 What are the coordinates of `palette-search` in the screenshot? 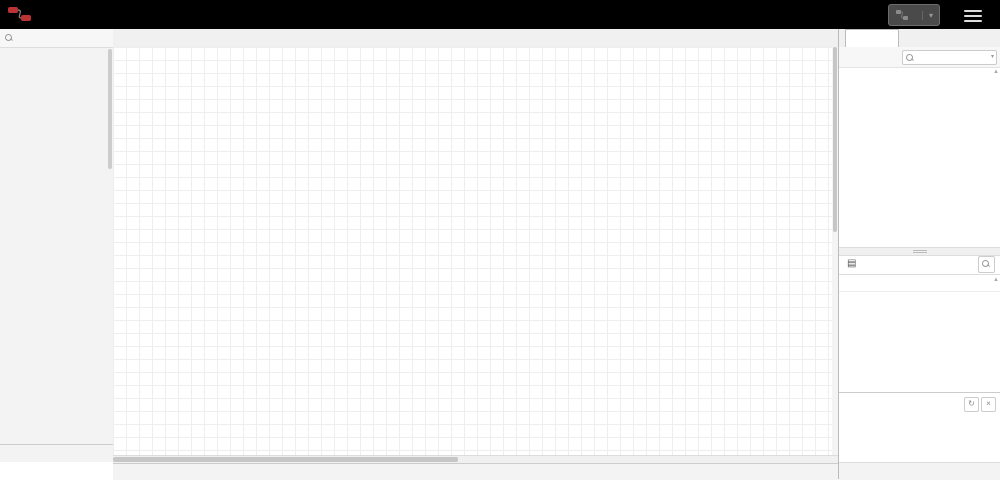 It's located at (56, 38).